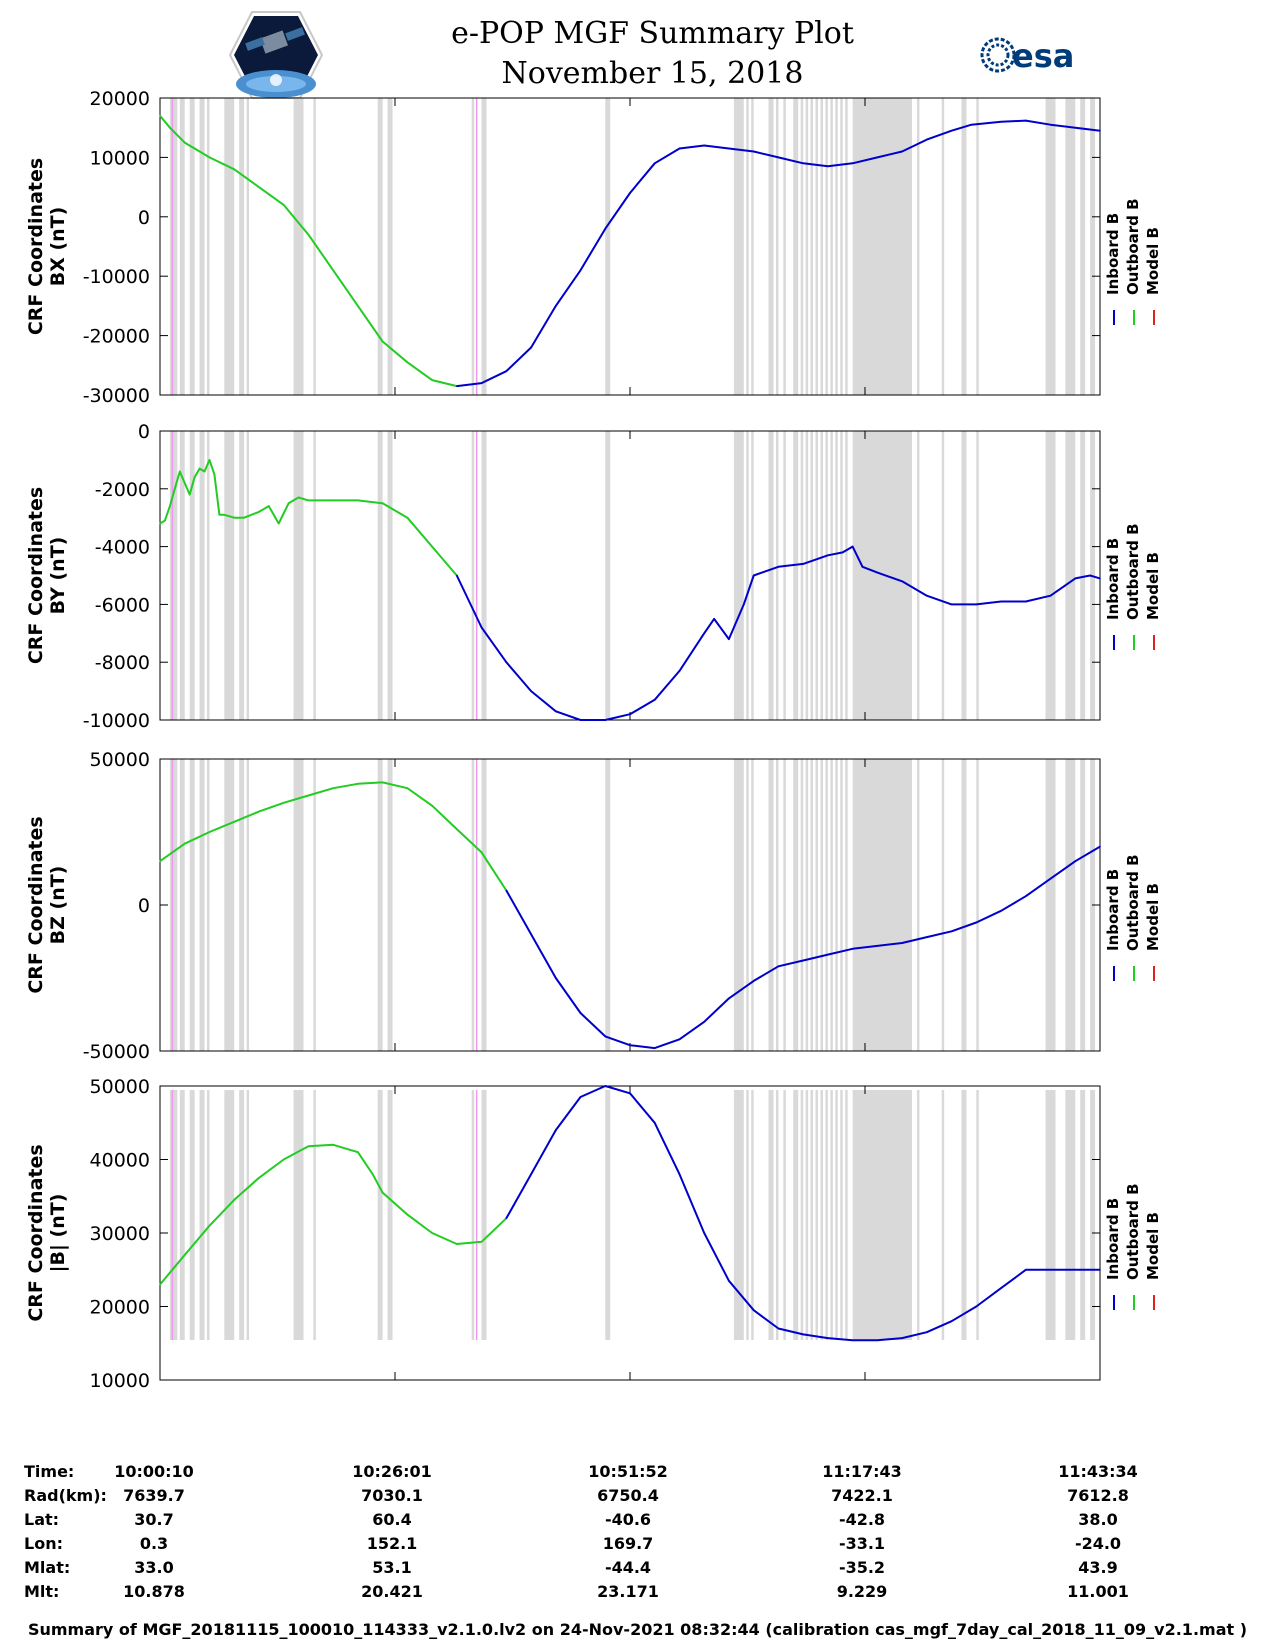 The height and width of the screenshot is (1650, 1275). Describe the element at coordinates (628, 1543) in the screenshot. I see `info-cell: 169.7` at that location.